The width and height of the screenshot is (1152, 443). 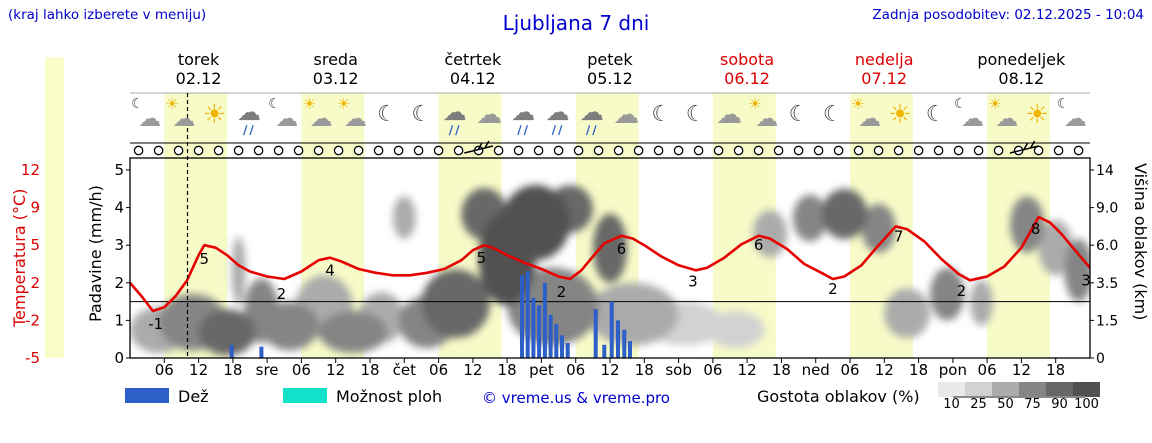 What do you see at coordinates (472, 78) in the screenshot?
I see `day-date: 04.12` at bounding box center [472, 78].